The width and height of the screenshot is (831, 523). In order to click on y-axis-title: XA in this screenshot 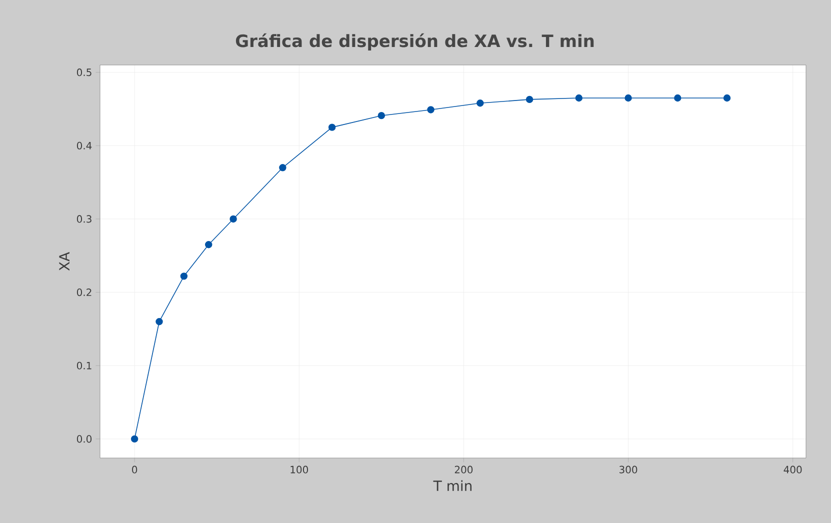, I will do `click(64, 261)`.